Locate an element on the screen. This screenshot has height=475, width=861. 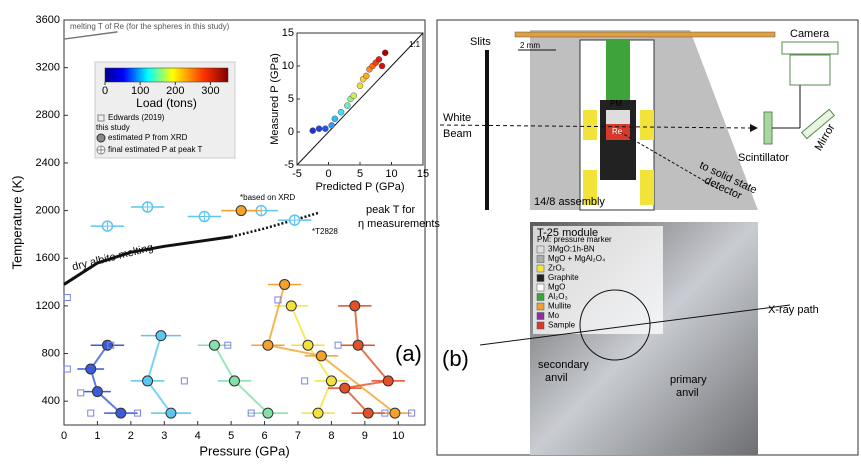
material-label: MgO + MgAl₂O₄ is located at coordinates (576, 258).